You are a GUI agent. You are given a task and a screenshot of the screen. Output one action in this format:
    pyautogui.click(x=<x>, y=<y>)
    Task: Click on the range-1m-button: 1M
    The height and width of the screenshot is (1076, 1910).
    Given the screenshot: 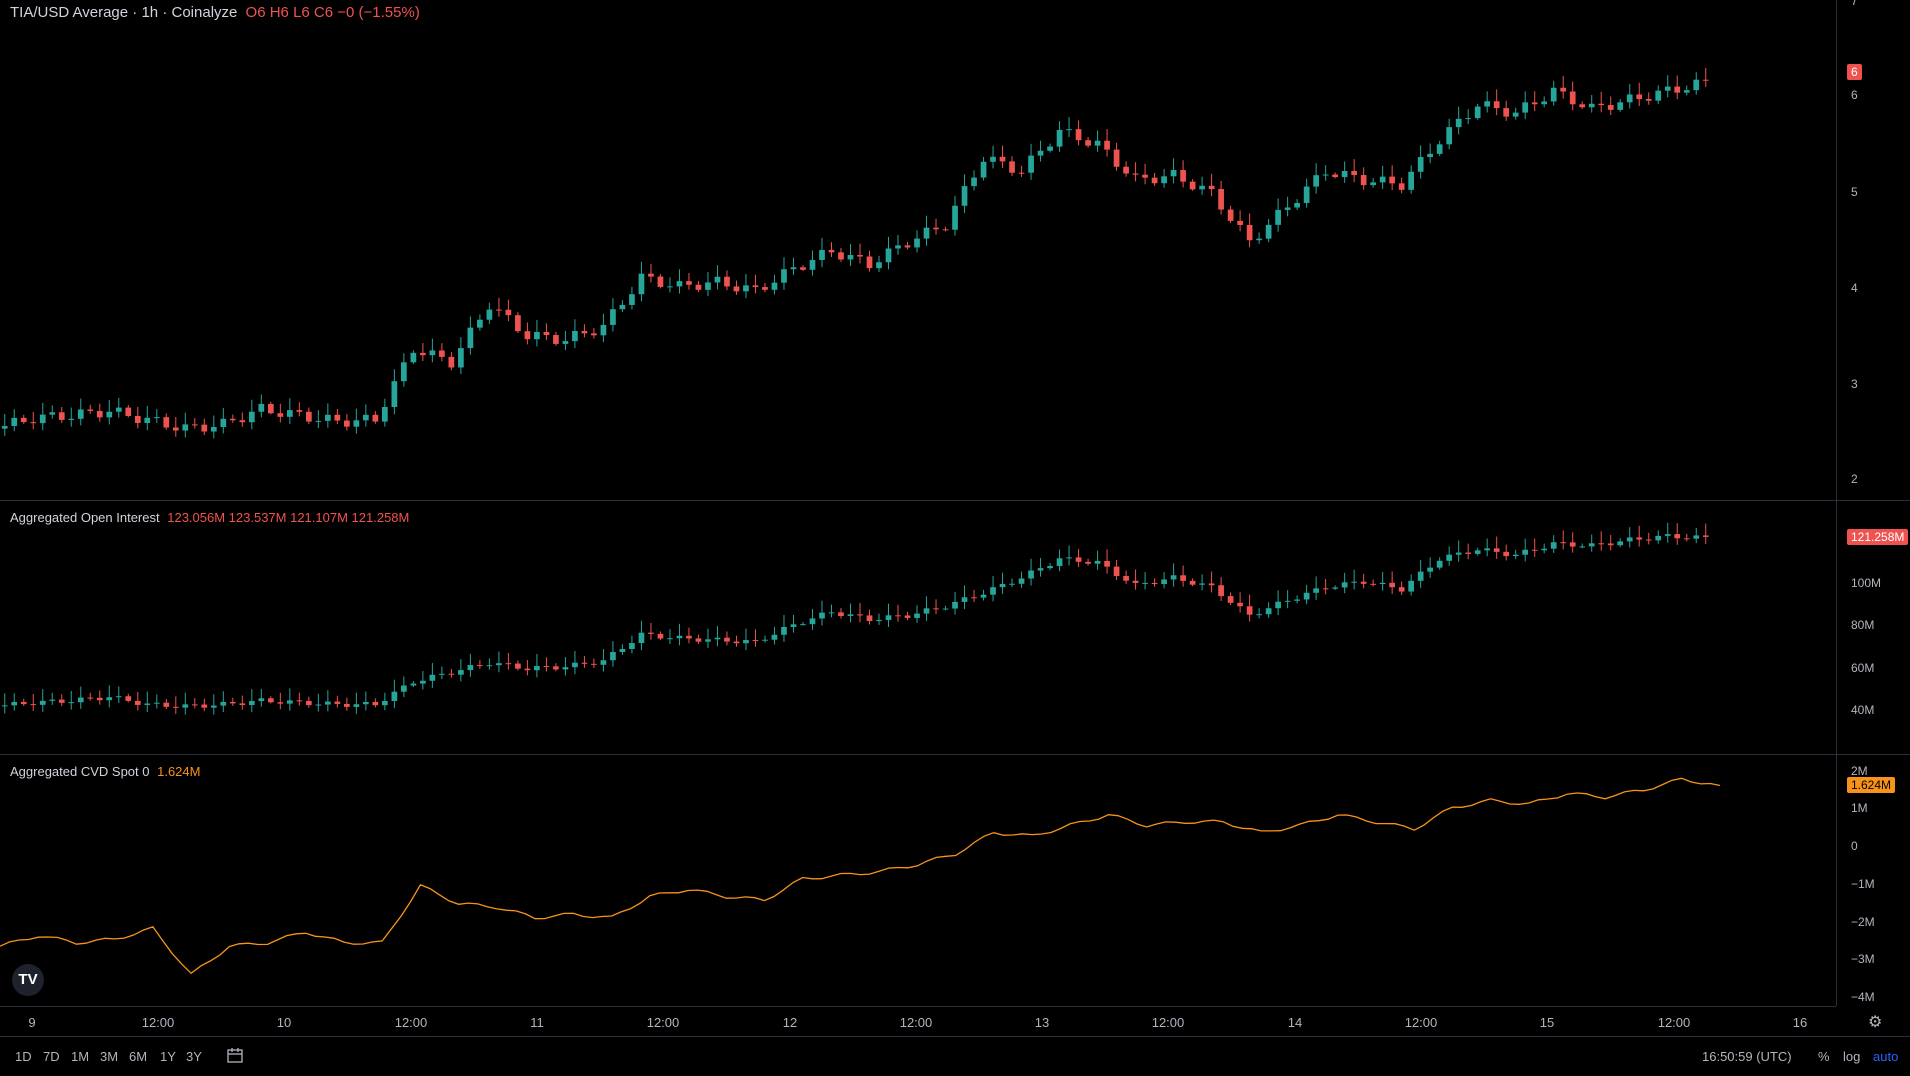 What is the action you would take?
    pyautogui.click(x=80, y=1056)
    